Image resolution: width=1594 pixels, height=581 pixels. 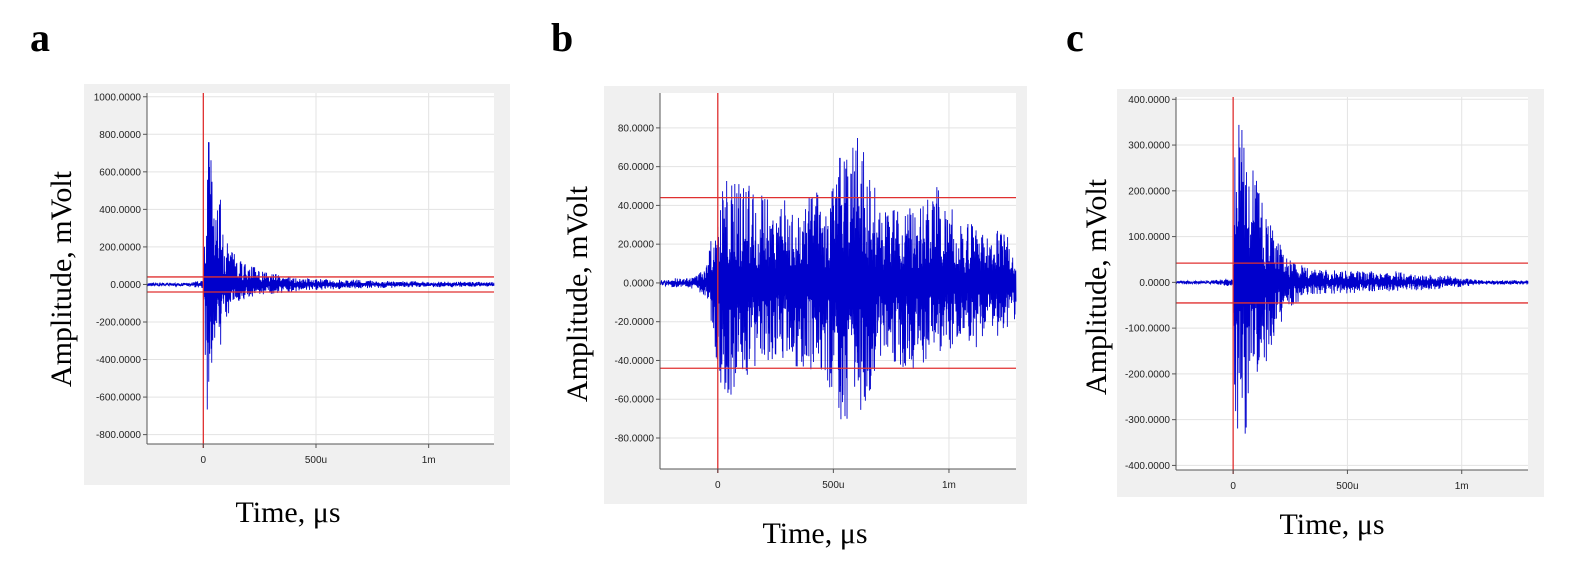 I want to click on y-tick-label-b-7: -60.0000, so click(x=635, y=400).